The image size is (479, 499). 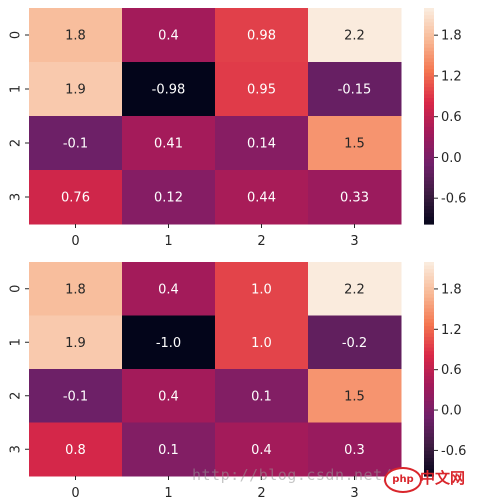 What do you see at coordinates (354, 396) in the screenshot?
I see `cell-annotation: 1.5` at bounding box center [354, 396].